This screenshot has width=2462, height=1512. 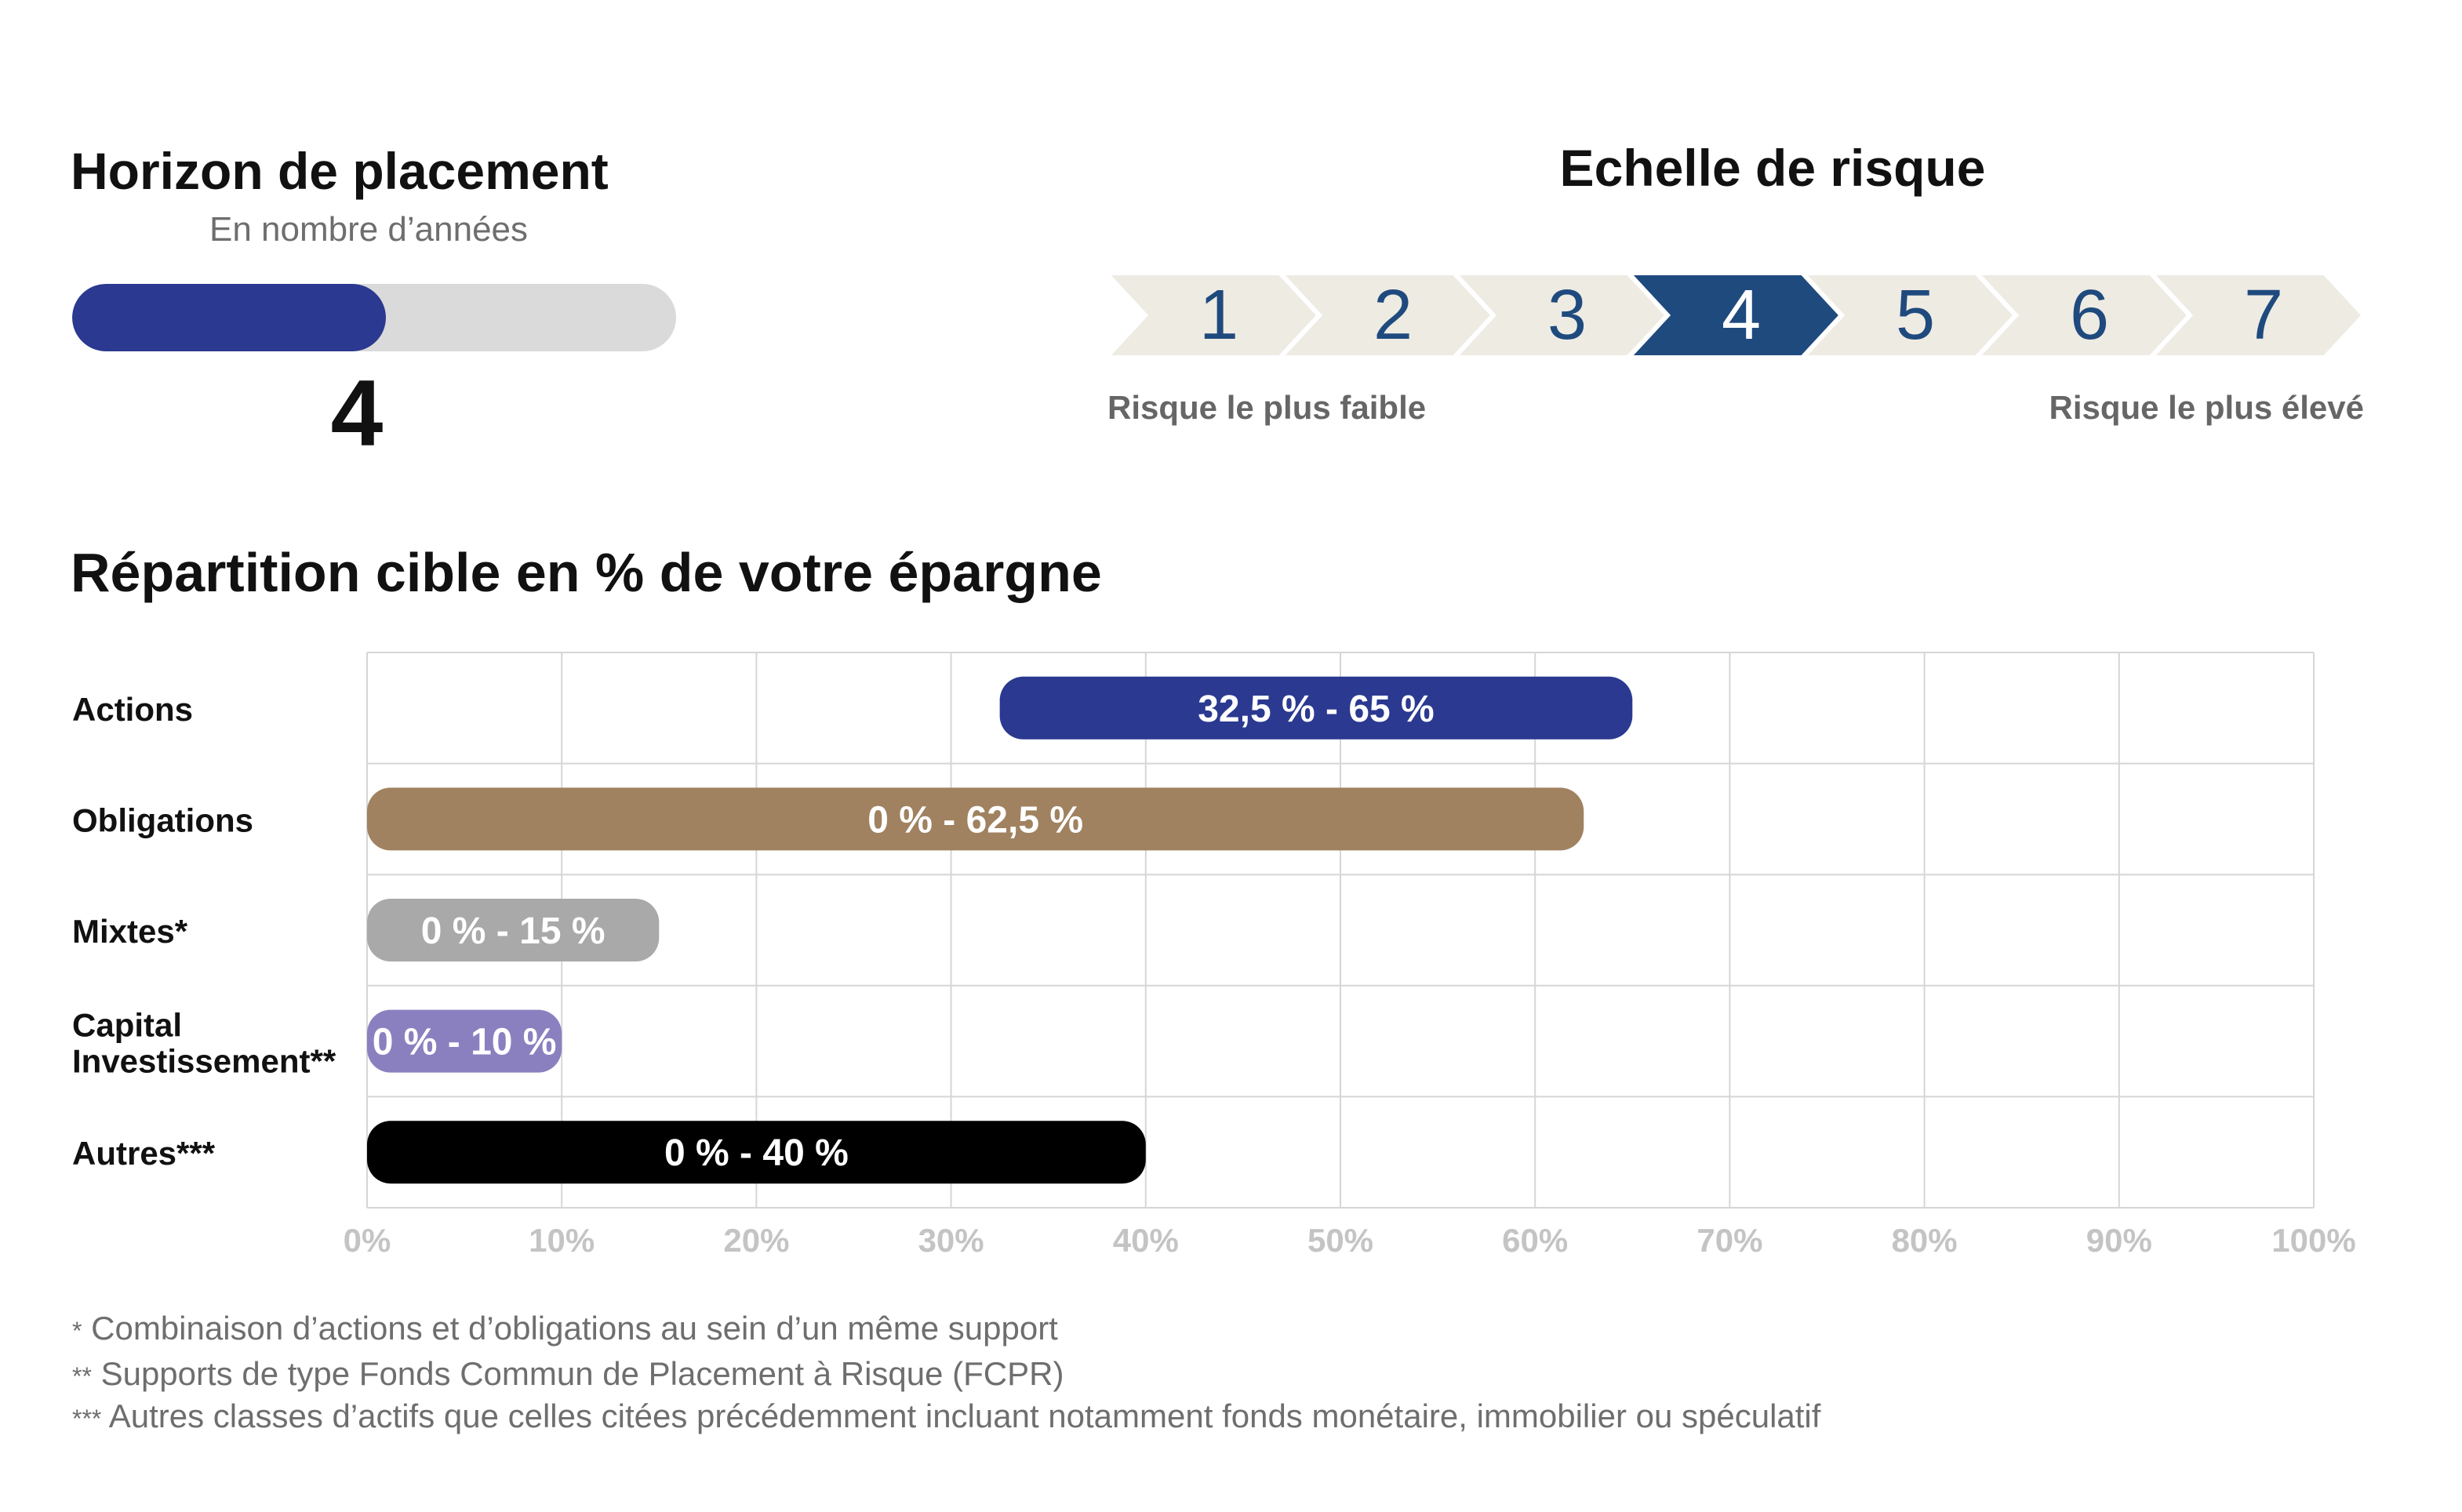 What do you see at coordinates (130, 931) in the screenshot?
I see `category-label-3: Mixtes*` at bounding box center [130, 931].